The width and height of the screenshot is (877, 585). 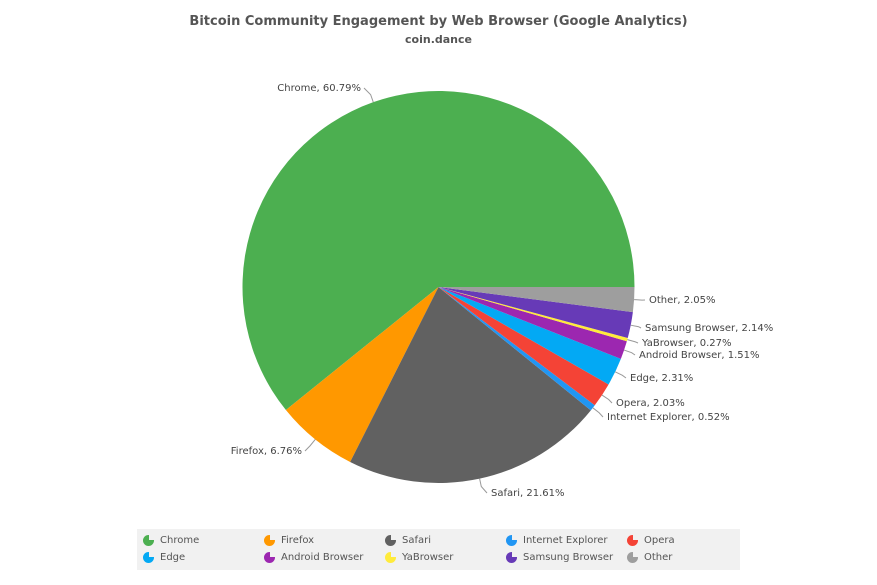 What do you see at coordinates (686, 343) in the screenshot?
I see `data-label-yabrowser: YaBrowser, 0.27%` at bounding box center [686, 343].